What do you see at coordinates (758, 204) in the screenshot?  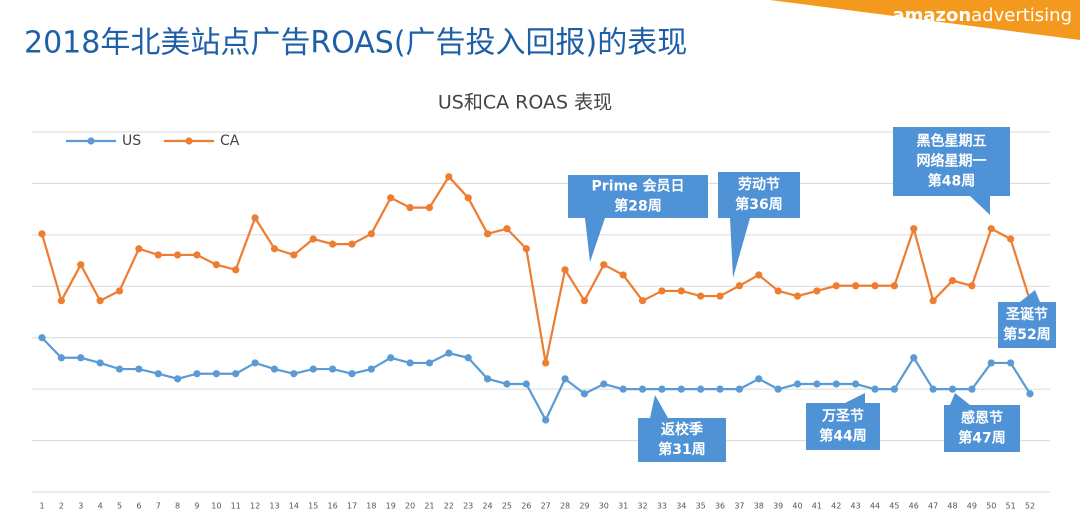 I see `callout-text: 第36周` at bounding box center [758, 204].